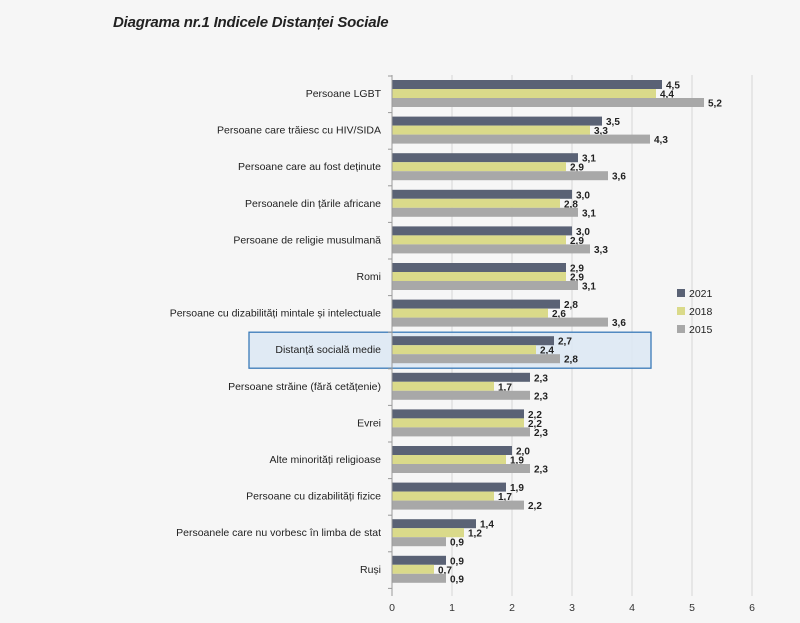 The height and width of the screenshot is (623, 800). What do you see at coordinates (392, 608) in the screenshot?
I see `x-tick-label: 0` at bounding box center [392, 608].